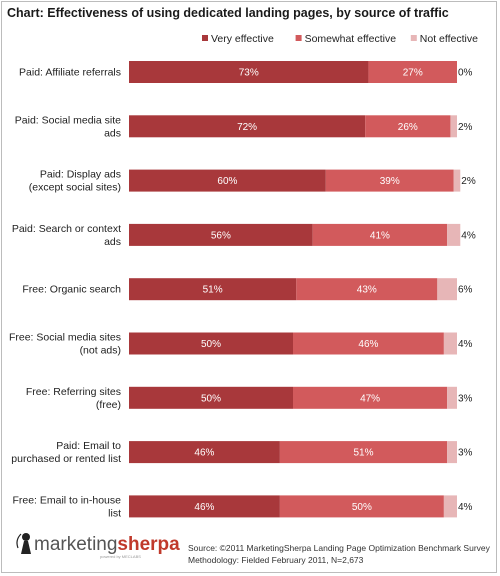 The image size is (500, 576). What do you see at coordinates (148, 544) in the screenshot?
I see `logo-suffix: sherpa` at bounding box center [148, 544].